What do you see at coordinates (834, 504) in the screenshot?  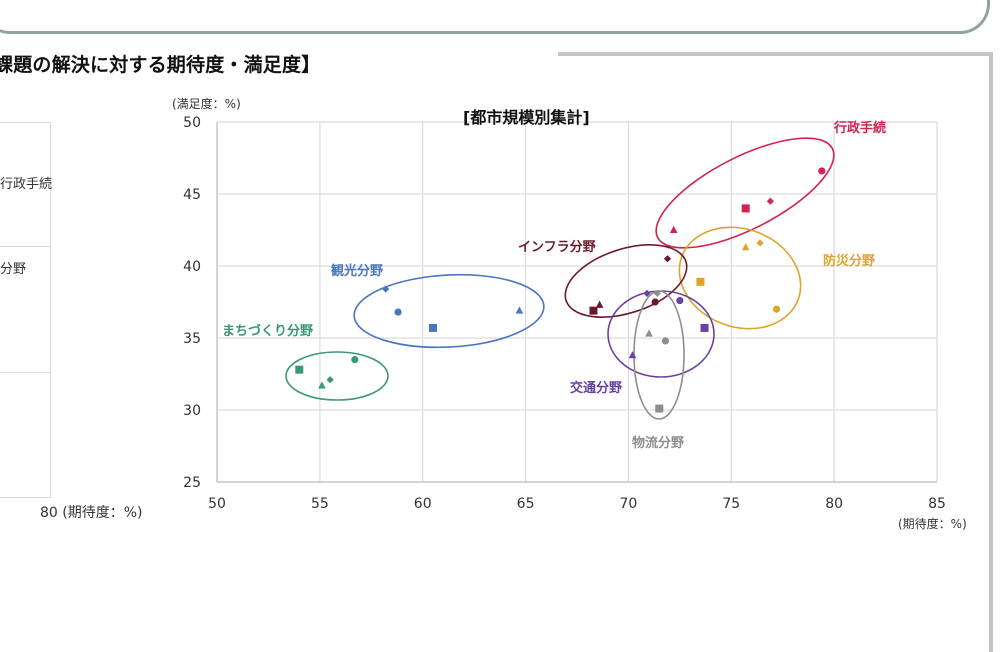 I see `x-tick-label: 80` at bounding box center [834, 504].